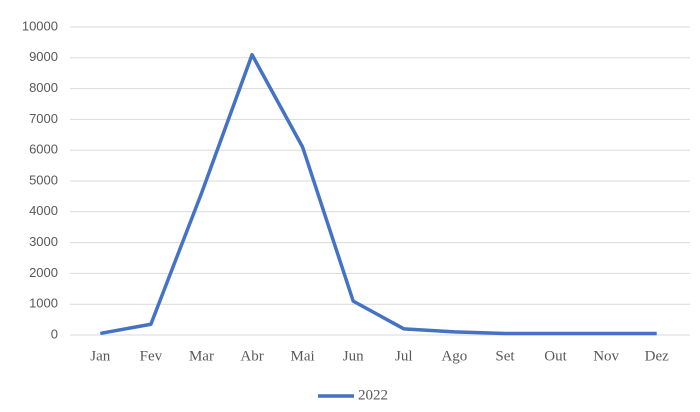  What do you see at coordinates (43, 210) in the screenshot?
I see `y-tick-label: 4000` at bounding box center [43, 210].